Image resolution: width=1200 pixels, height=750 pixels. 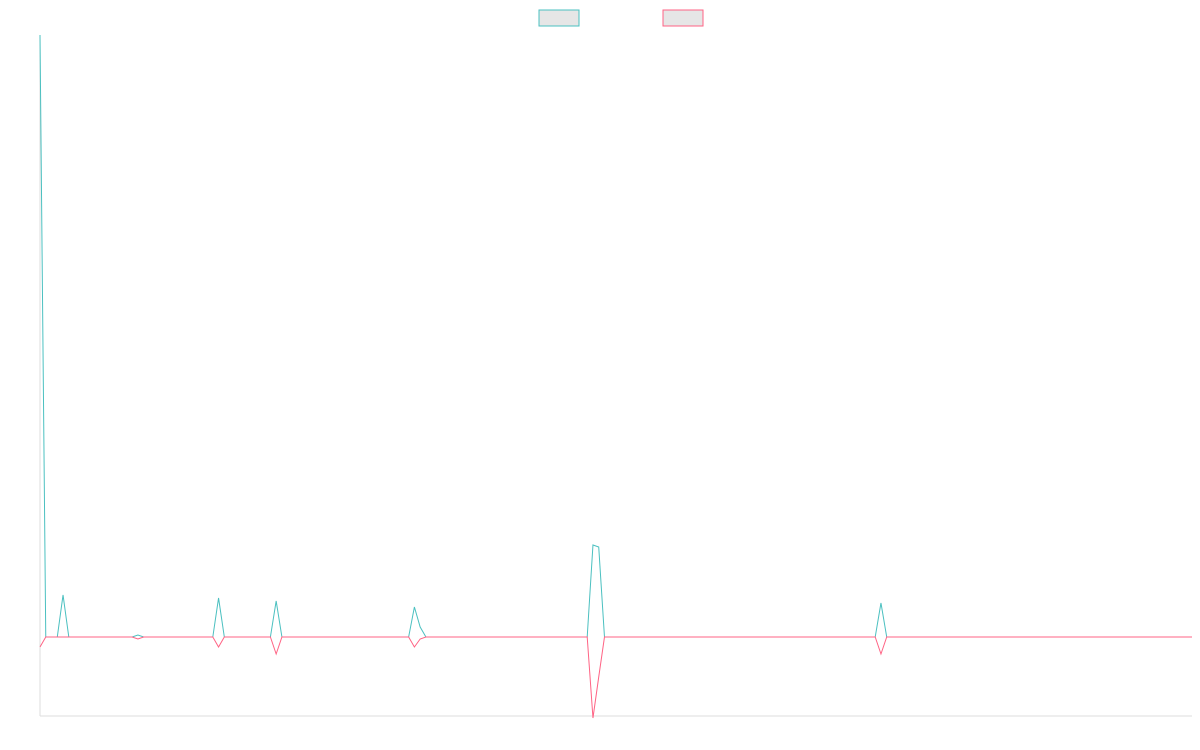 What do you see at coordinates (615, 677) in the screenshot?
I see `line-series` at bounding box center [615, 677].